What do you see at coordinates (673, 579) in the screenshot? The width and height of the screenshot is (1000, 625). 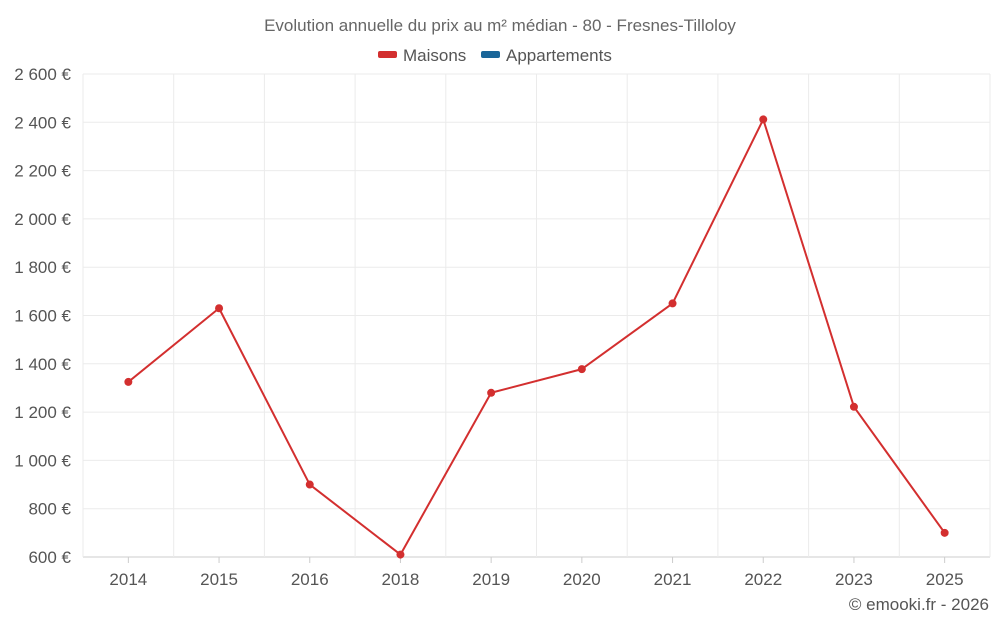 I see `x-tick-label: 2021` at bounding box center [673, 579].